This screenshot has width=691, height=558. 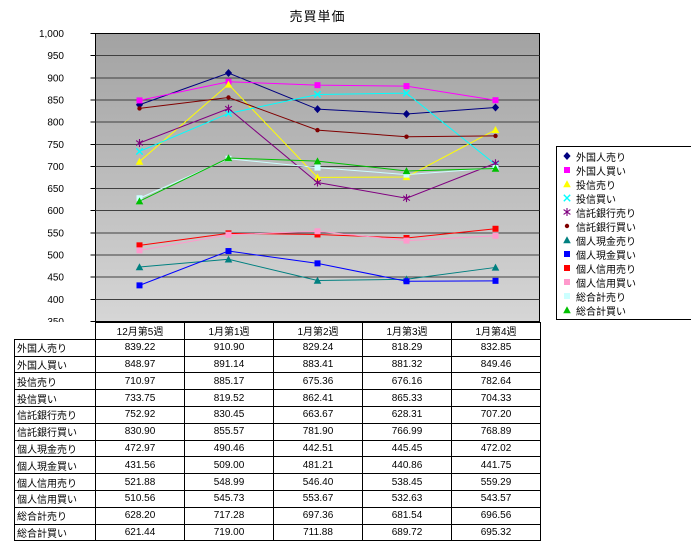 What do you see at coordinates (55, 123) in the screenshot?
I see `y-axis-label: 800` at bounding box center [55, 123].